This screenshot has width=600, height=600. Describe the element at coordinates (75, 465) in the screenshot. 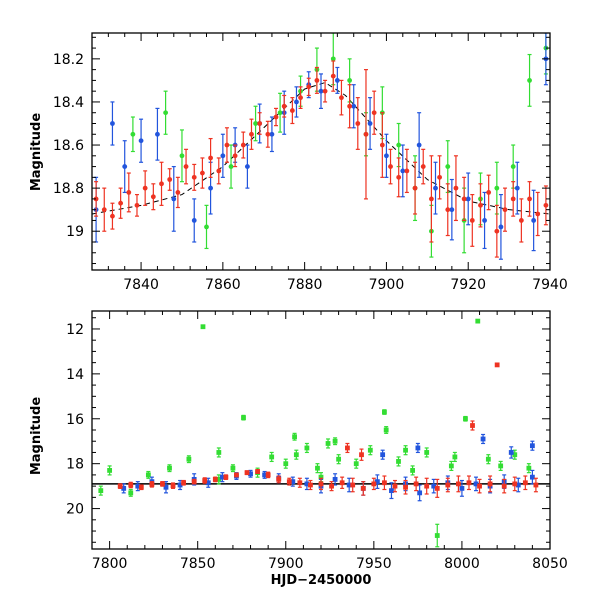

I see `bottom-y-tick-label: 18` at that location.